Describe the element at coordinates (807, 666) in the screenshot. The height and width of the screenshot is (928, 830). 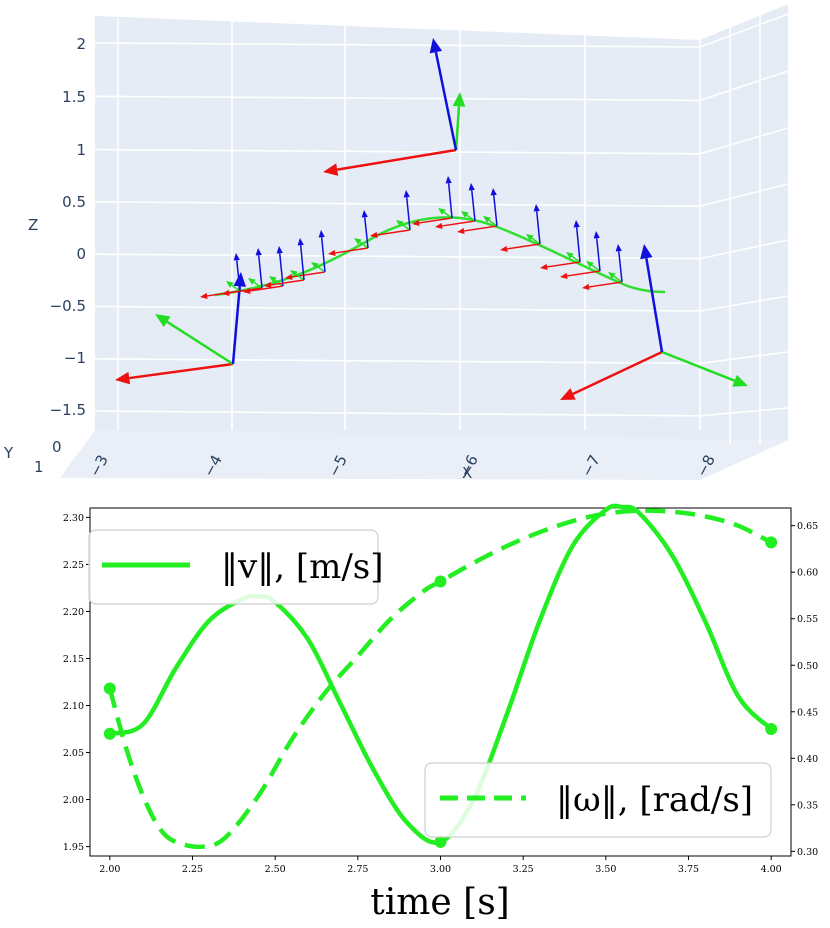
I see `y-right-tick-label: 0.50` at that location.